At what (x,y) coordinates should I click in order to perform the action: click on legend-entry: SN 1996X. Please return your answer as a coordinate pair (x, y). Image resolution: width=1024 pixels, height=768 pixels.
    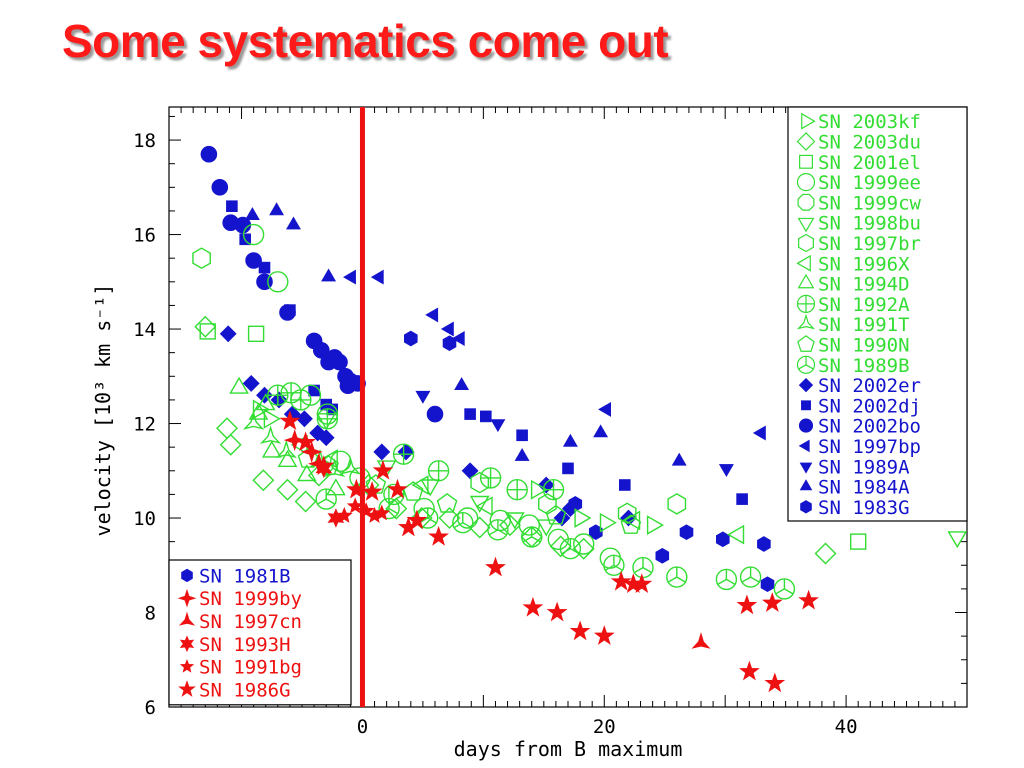
    Looking at the image, I should click on (853, 264).